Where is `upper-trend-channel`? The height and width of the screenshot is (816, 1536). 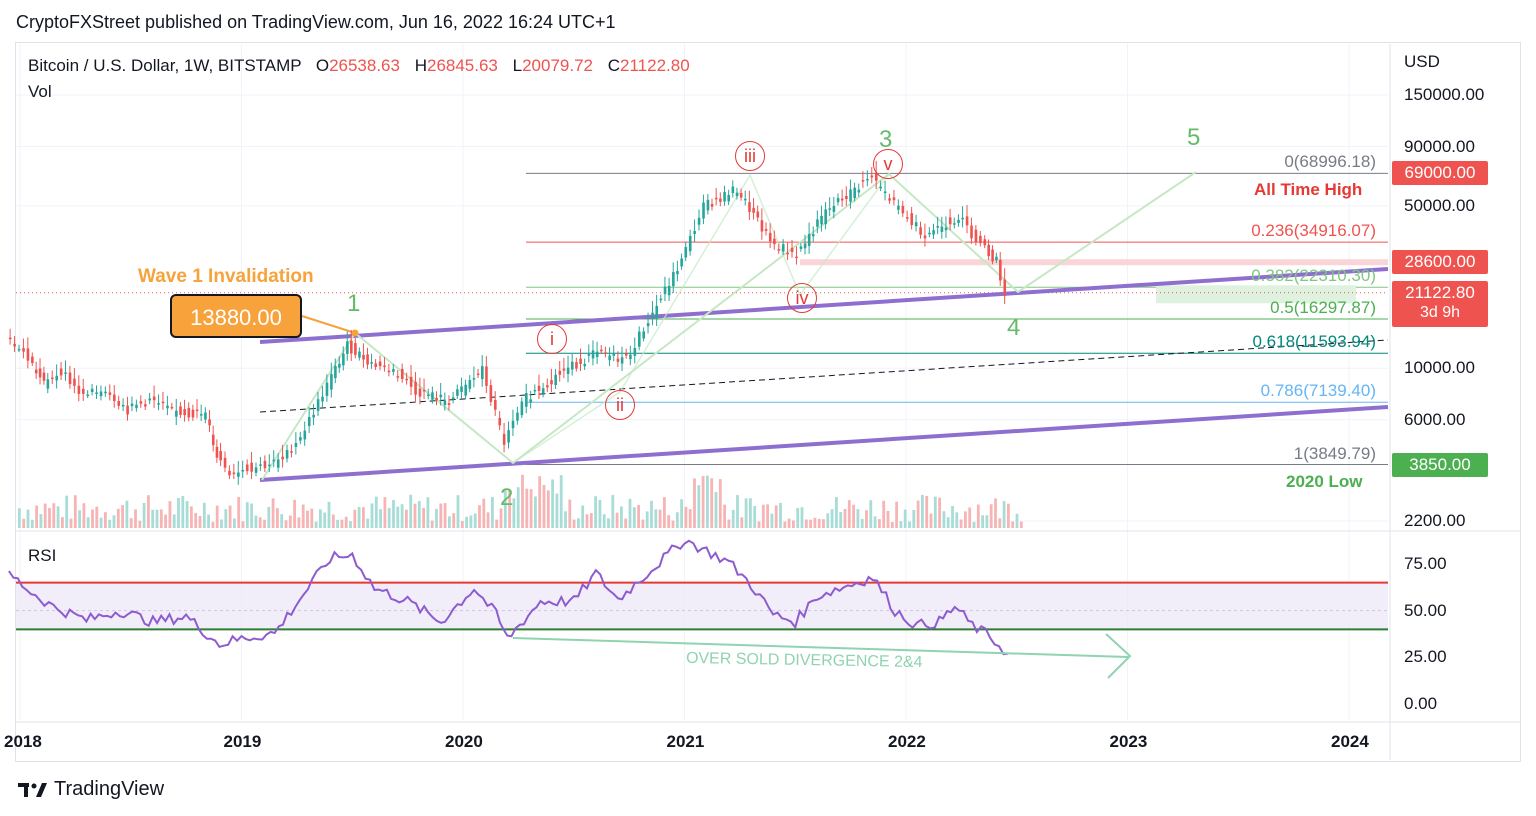 upper-trend-channel is located at coordinates (824, 305).